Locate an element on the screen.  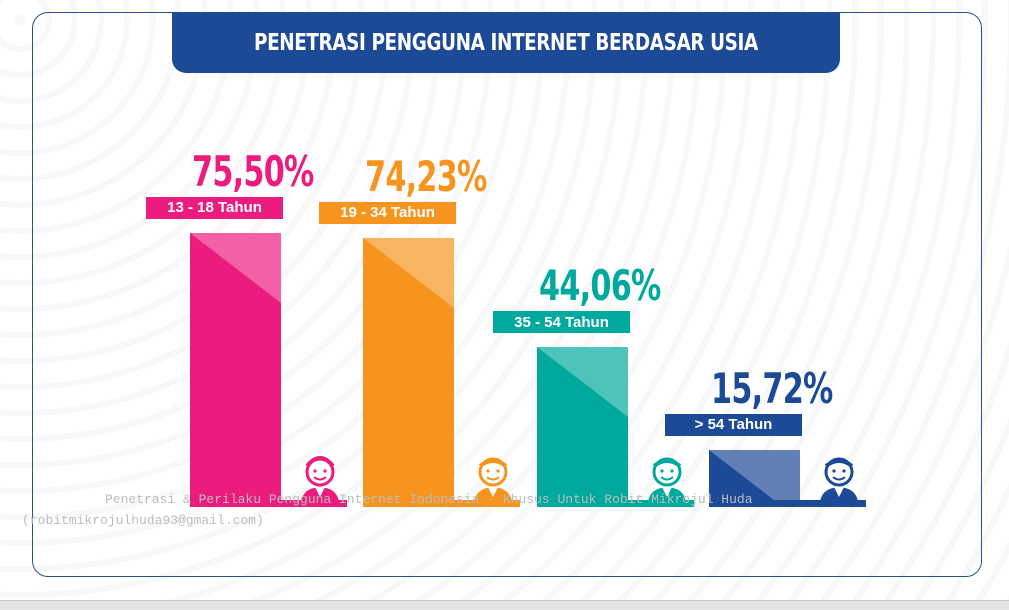
watermark-line2: (robitmikrojulhuda93@gmail.com) is located at coordinates (143, 520).